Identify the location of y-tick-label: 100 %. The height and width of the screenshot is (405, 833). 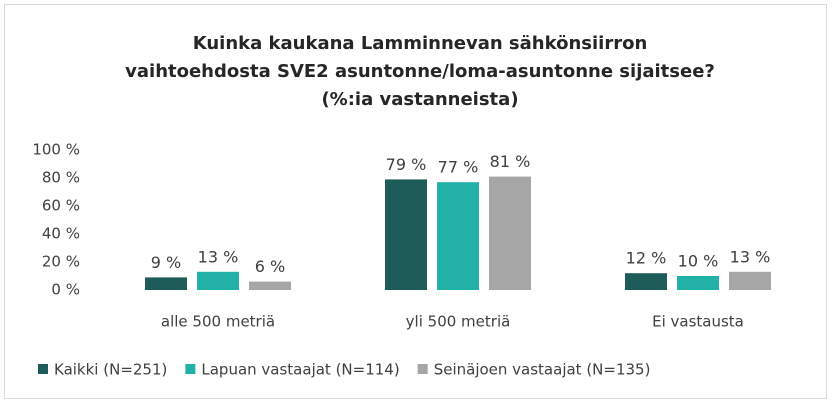
(56, 150).